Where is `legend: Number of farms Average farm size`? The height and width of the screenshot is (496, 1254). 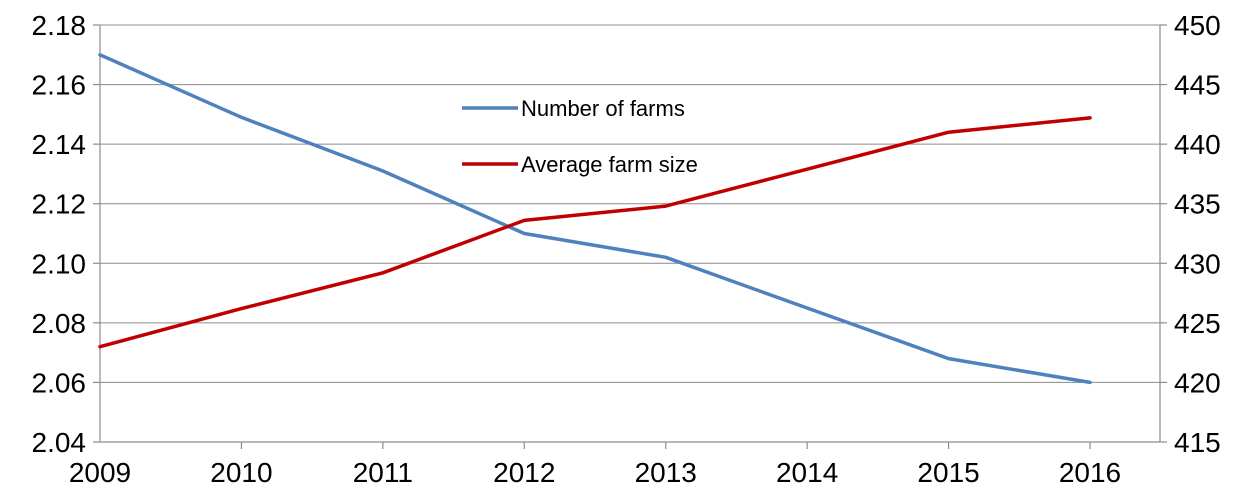 legend: Number of farms Average farm size is located at coordinates (580, 136).